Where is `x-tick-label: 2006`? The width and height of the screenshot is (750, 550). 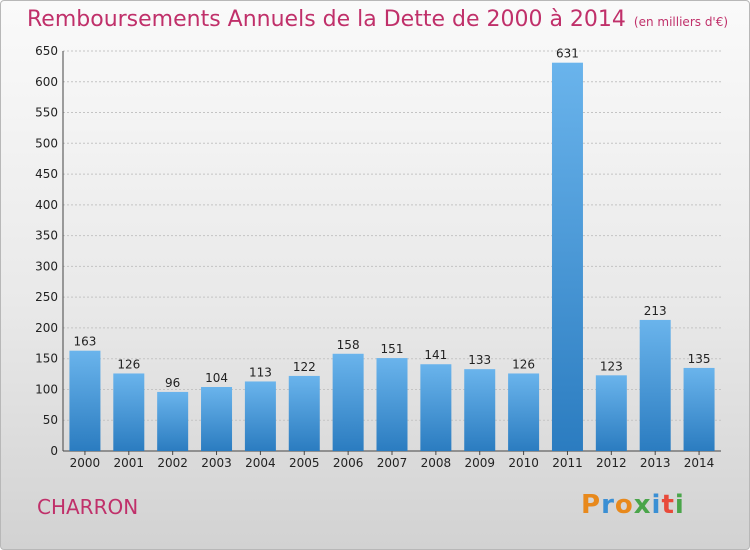
x-tick-label: 2006 is located at coordinates (348, 463).